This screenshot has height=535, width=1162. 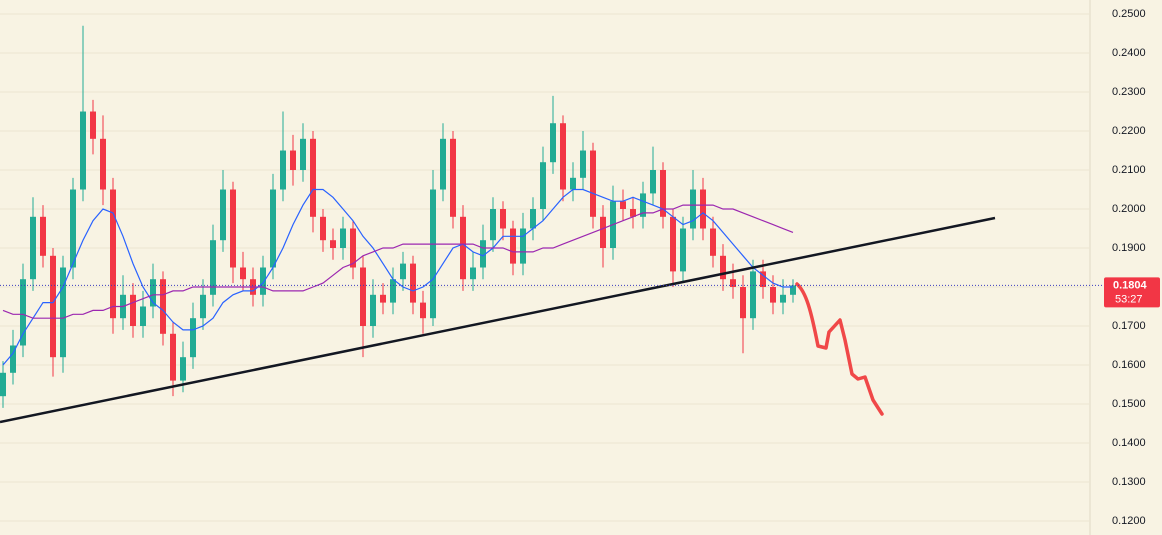 What do you see at coordinates (1129, 170) in the screenshot?
I see `y-tick-label: 0.2100` at bounding box center [1129, 170].